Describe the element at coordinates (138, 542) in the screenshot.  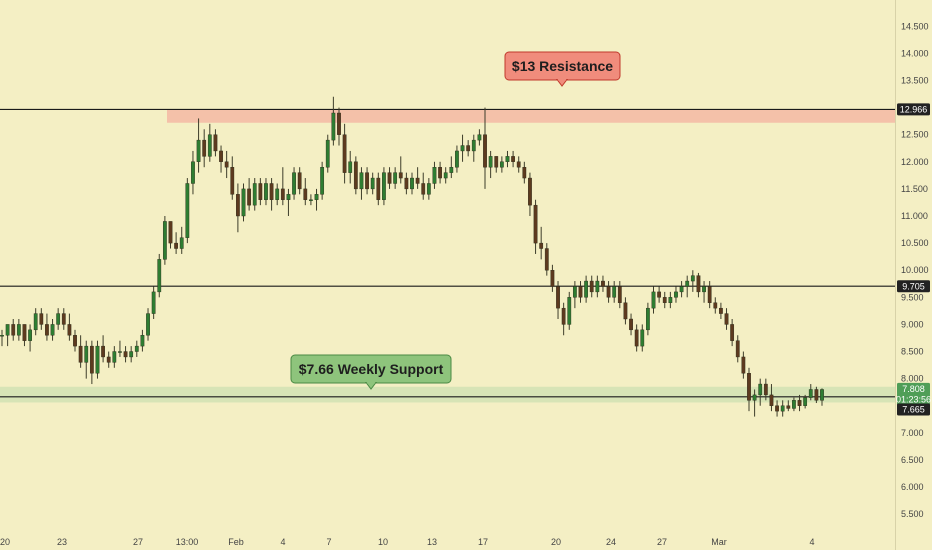
I see `x-tick-label: 27` at that location.